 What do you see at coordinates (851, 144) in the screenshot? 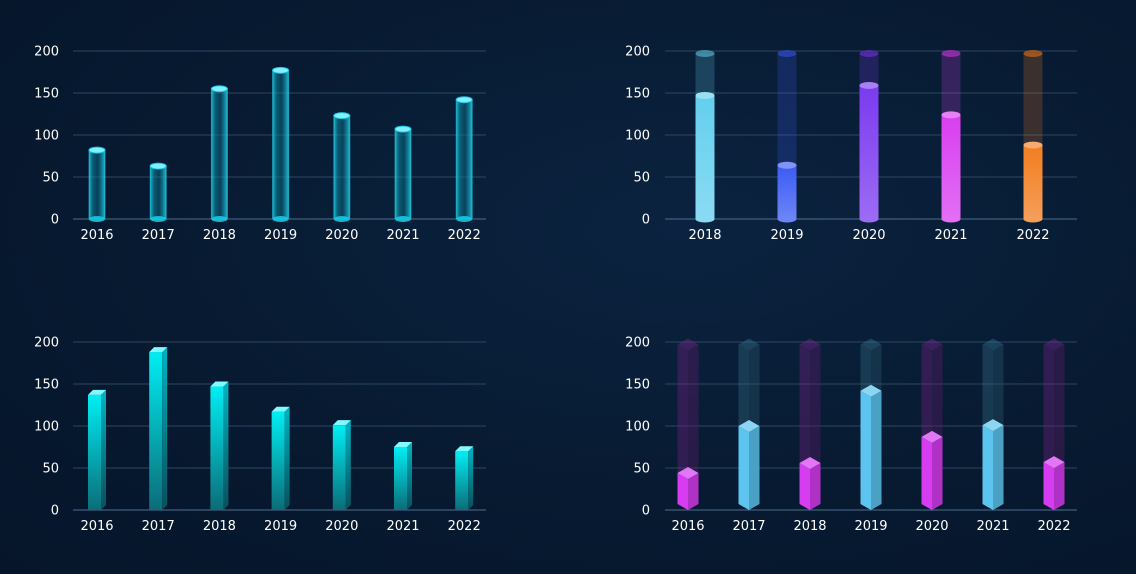
I see `chart-2-cylinder-track-bars: 0 50 100 150 200 2018 2019 2020 2021 2022` at bounding box center [851, 144].